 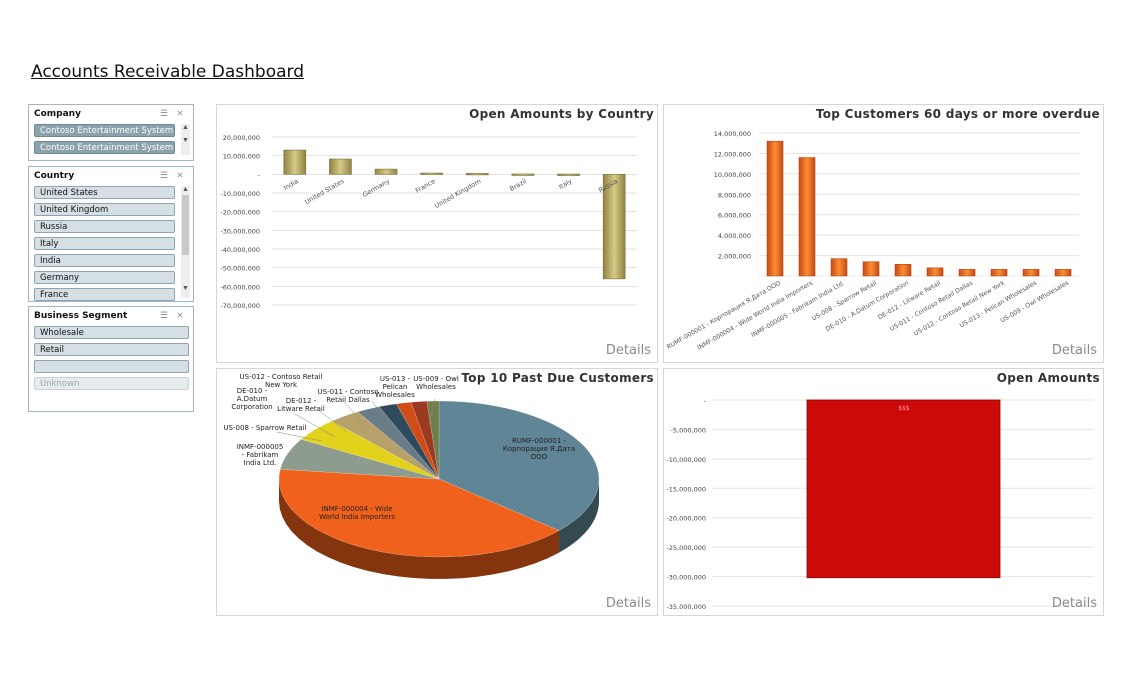 What do you see at coordinates (732, 154) in the screenshot?
I see `y-tick-label: 12,000,000` at bounding box center [732, 154].